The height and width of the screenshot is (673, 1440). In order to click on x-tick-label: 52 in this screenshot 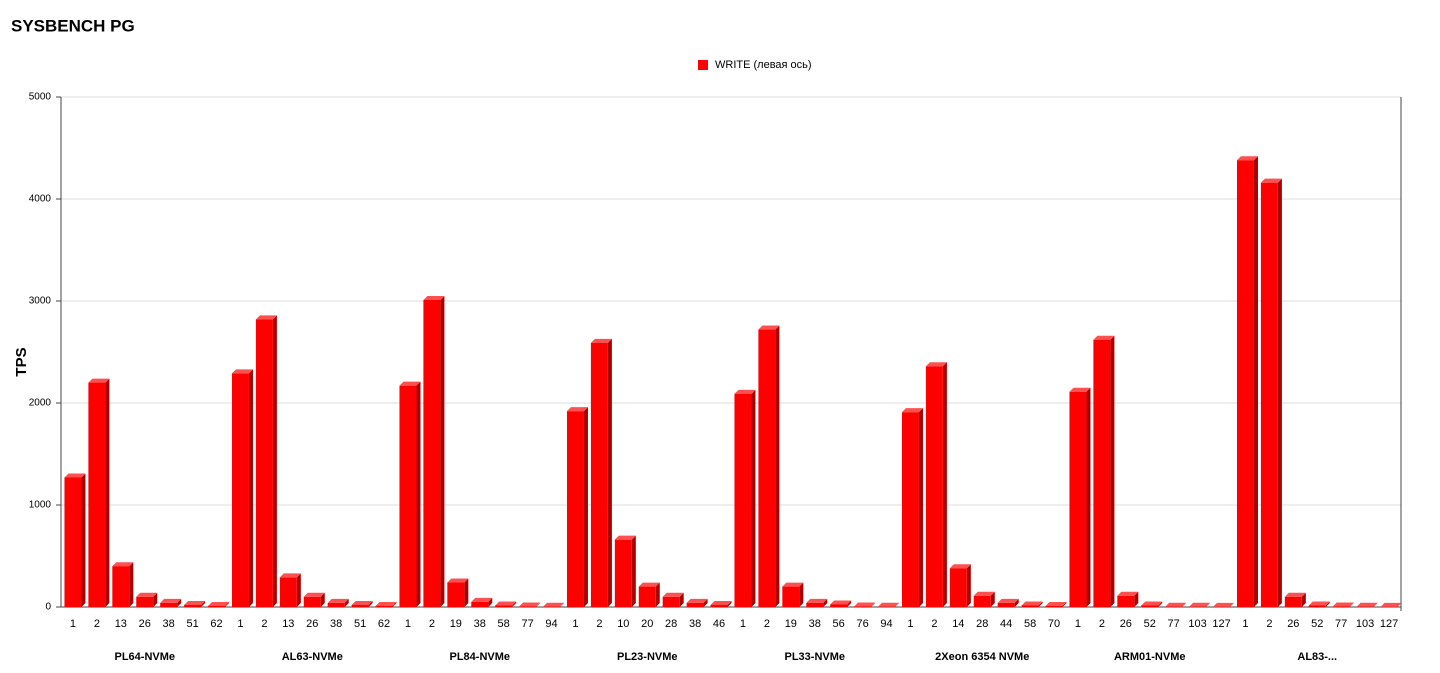, I will do `click(1317, 624)`.